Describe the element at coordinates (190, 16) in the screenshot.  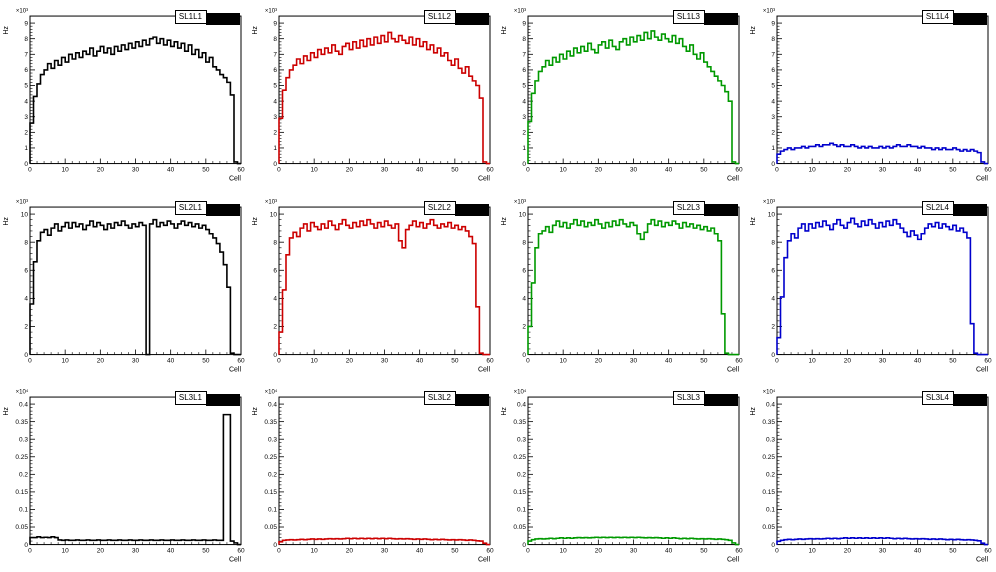
I see `panel-title: SL1L1` at that location.